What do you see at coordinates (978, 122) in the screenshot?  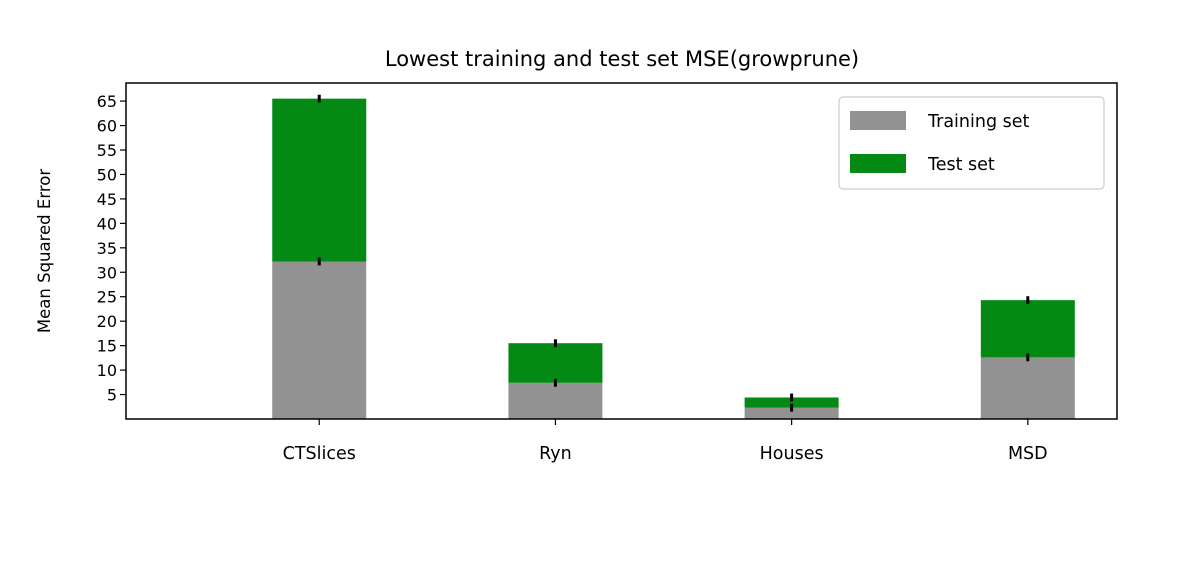 I see `legend-label-training: Training set` at bounding box center [978, 122].